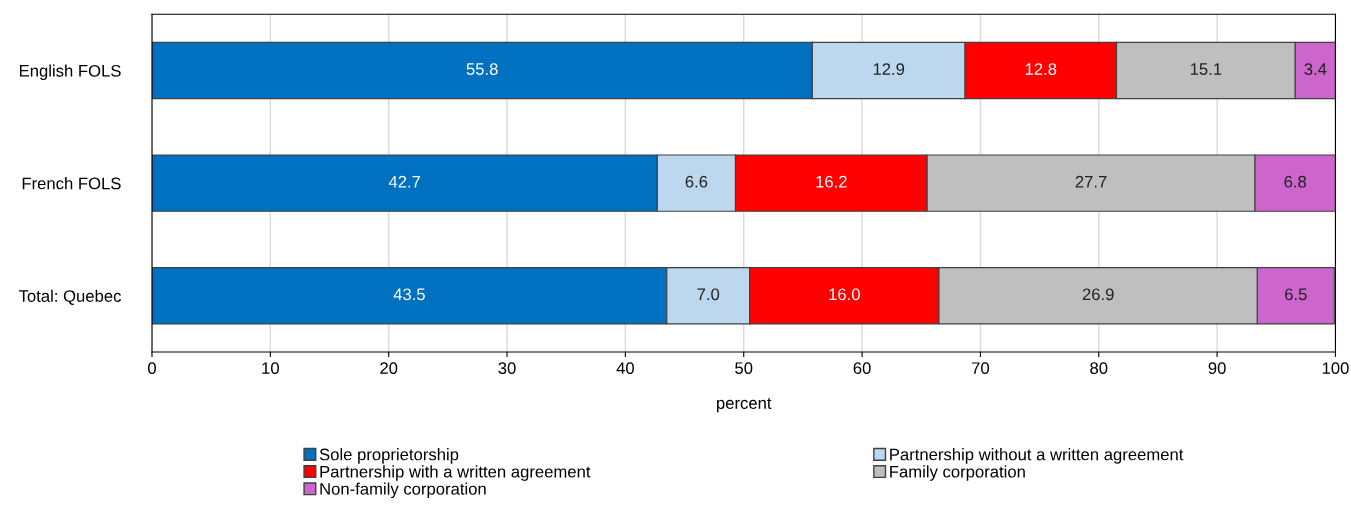 This screenshot has width=1351, height=508. I want to click on x-tick-label: 100, so click(1335, 368).